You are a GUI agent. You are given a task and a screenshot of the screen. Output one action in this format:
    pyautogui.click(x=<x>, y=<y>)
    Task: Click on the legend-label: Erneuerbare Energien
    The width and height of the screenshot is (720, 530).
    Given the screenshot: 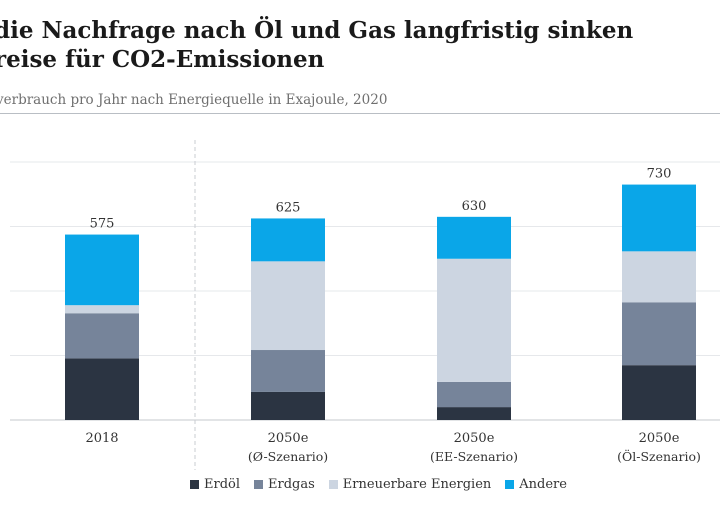 What is the action you would take?
    pyautogui.click(x=417, y=484)
    